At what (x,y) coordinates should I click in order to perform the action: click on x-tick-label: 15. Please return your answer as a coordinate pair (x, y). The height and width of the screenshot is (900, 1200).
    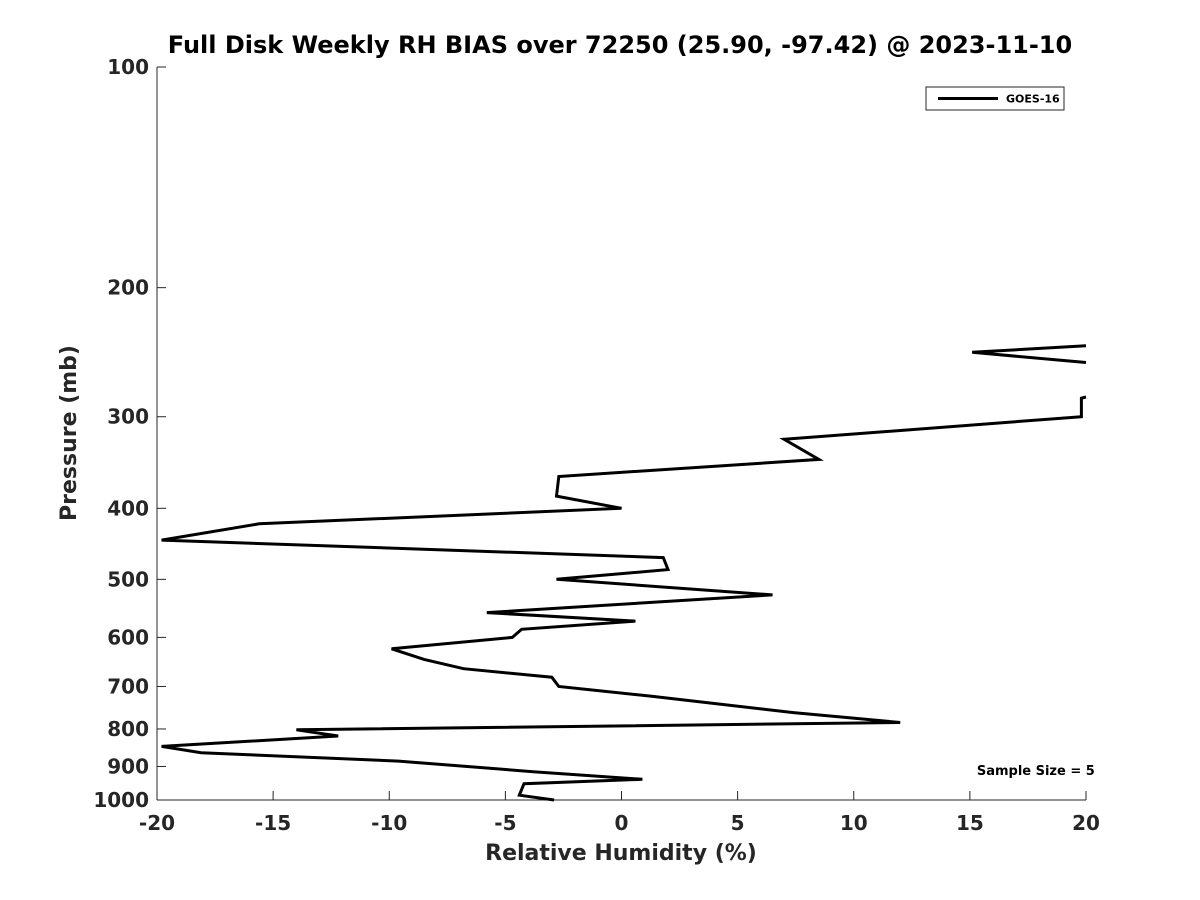
    Looking at the image, I should click on (970, 823).